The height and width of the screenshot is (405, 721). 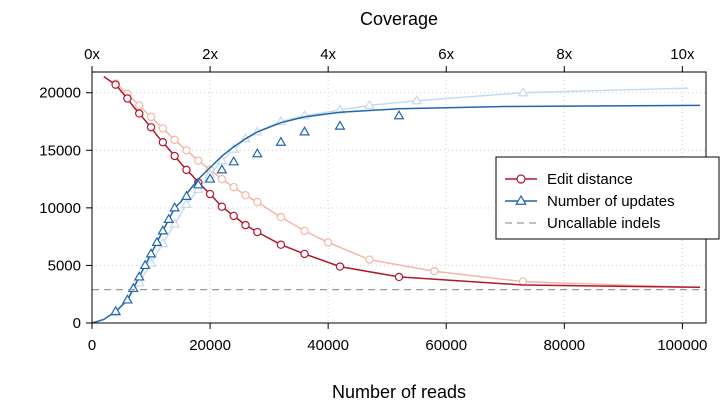 What do you see at coordinates (564, 54) in the screenshot?
I see `top-tick-label: 8x` at bounding box center [564, 54].